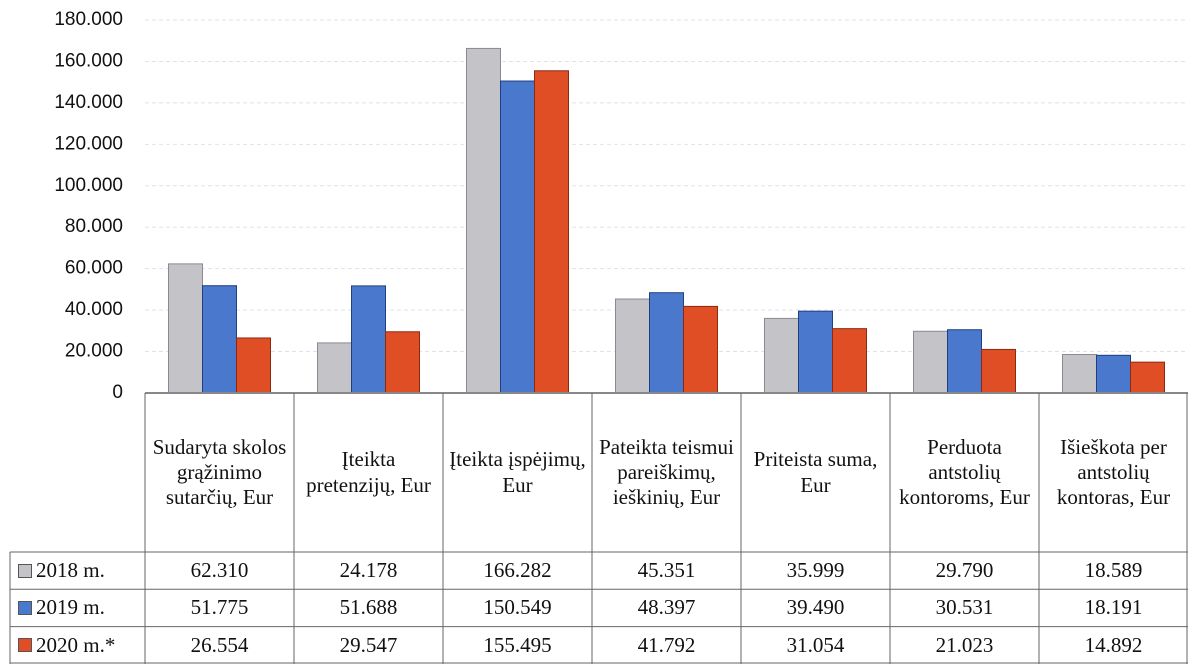 The width and height of the screenshot is (1188, 664). I want to click on legend-entry: 2020 m.*, so click(77, 645).